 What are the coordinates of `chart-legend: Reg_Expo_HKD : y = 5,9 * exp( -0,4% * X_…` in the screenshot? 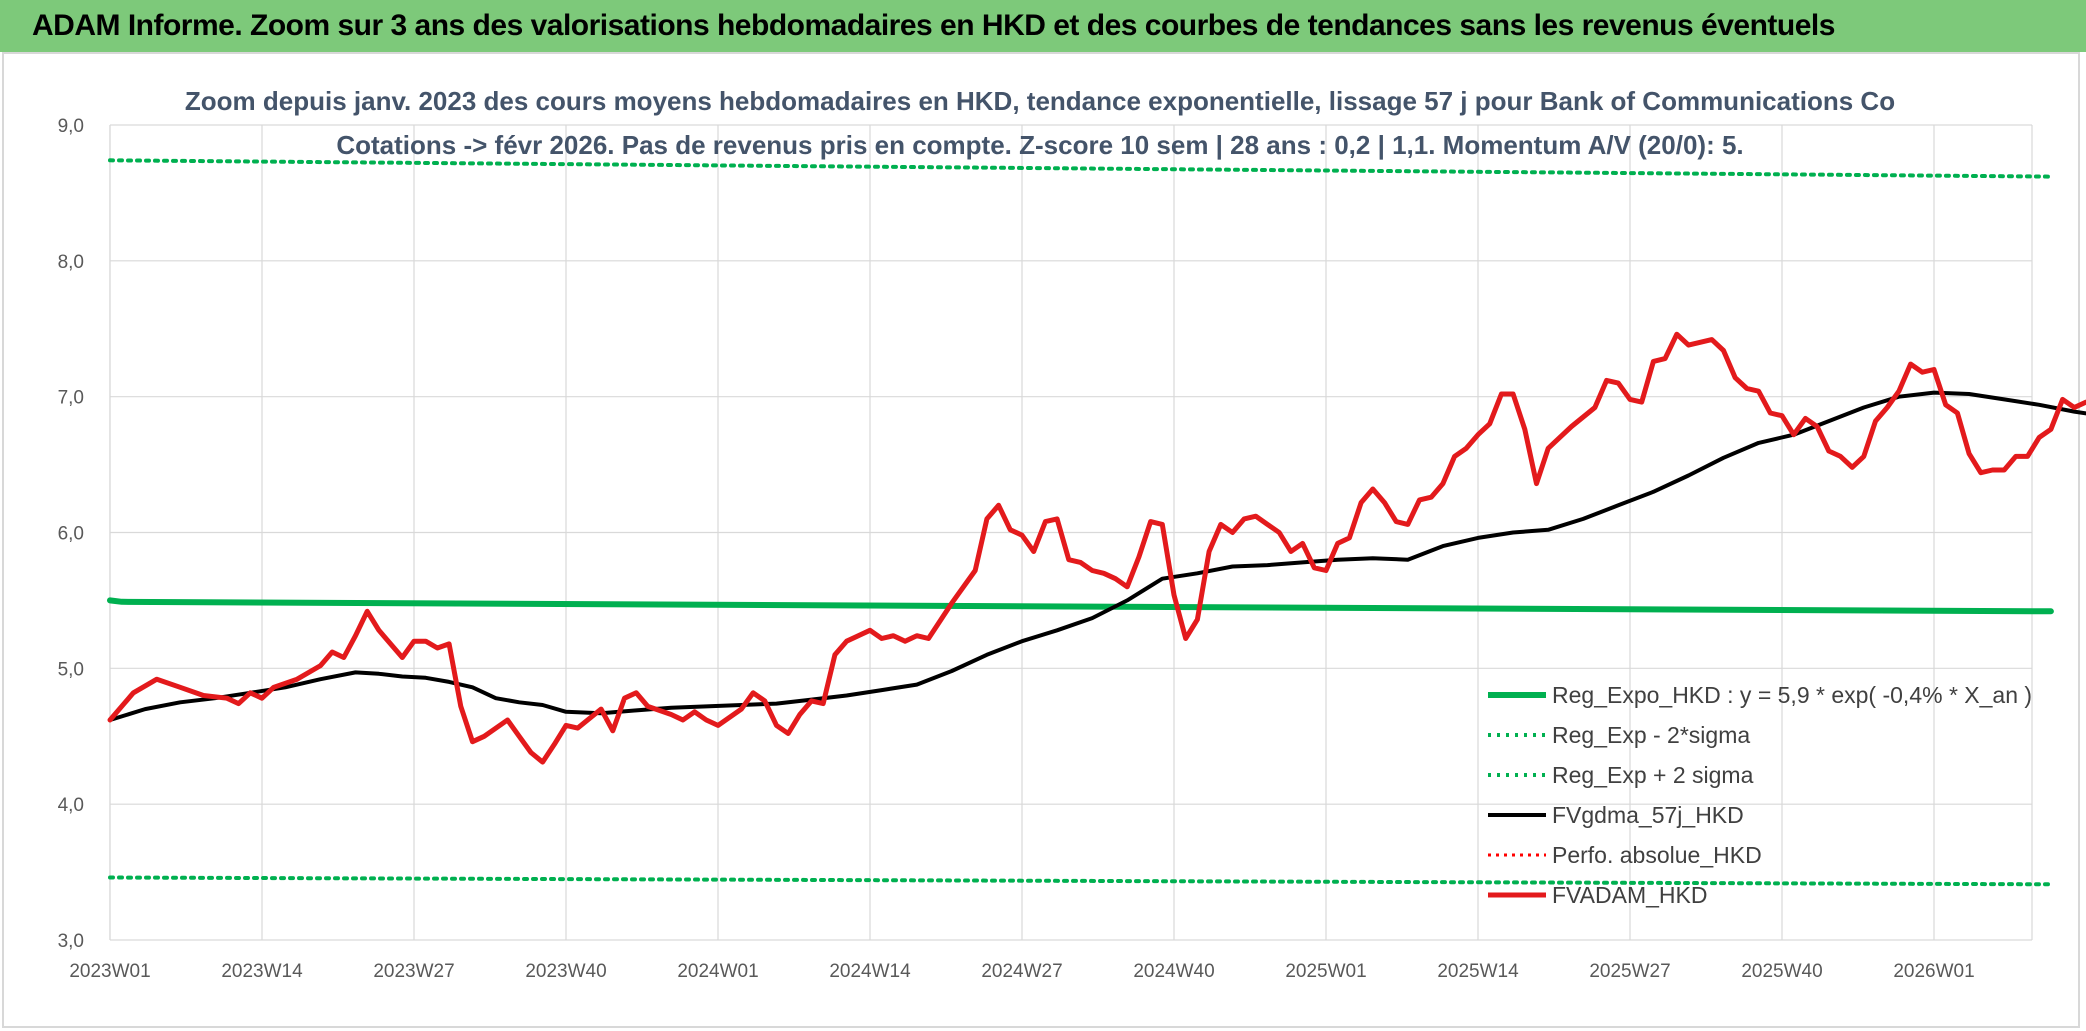 It's located at (1760, 795).